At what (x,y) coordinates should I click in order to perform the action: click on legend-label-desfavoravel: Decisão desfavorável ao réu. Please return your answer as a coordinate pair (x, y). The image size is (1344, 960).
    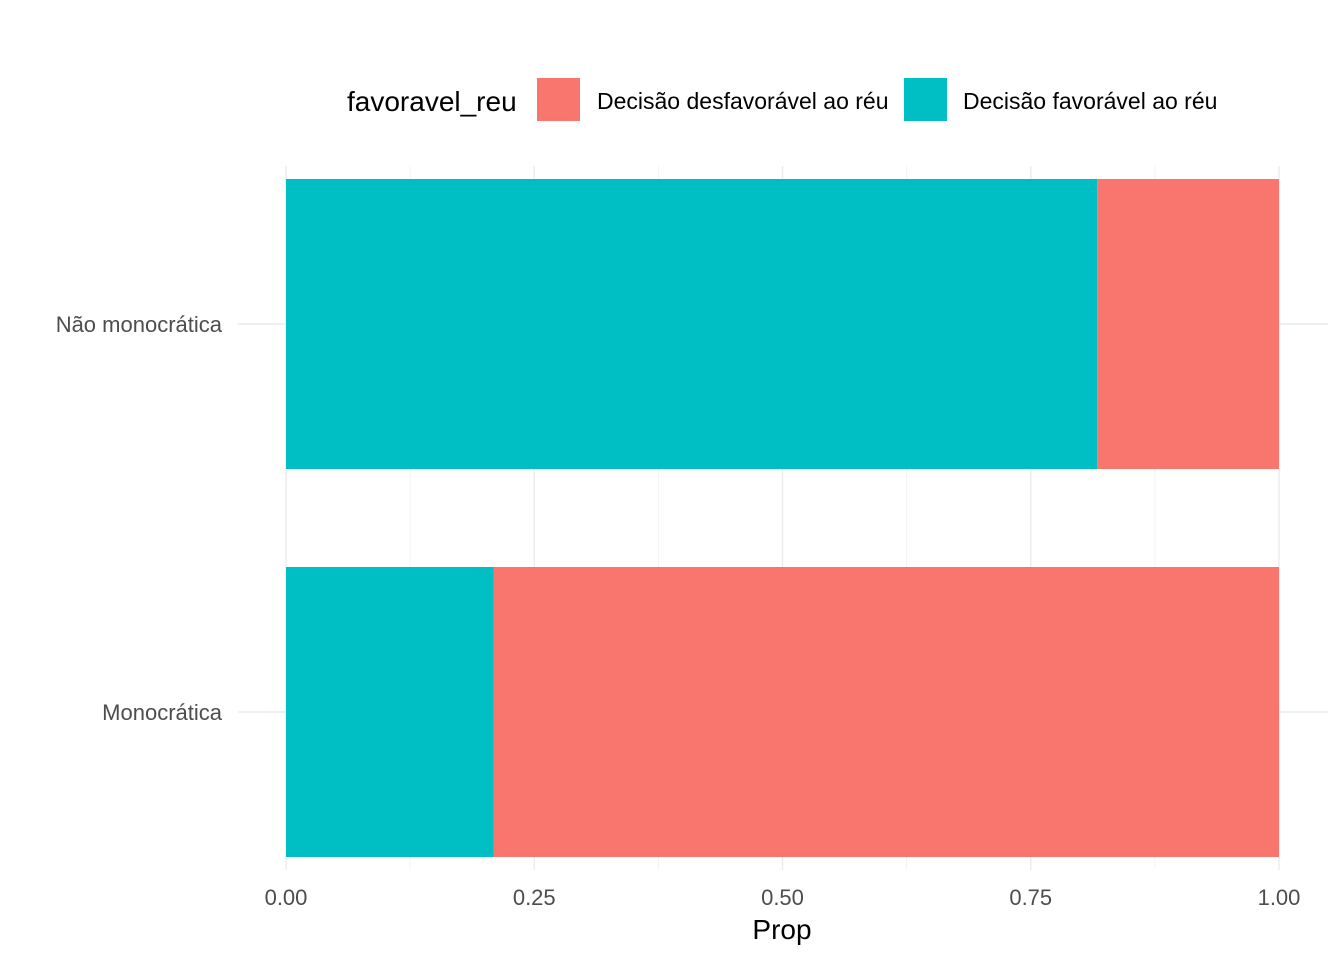
    Looking at the image, I should click on (743, 101).